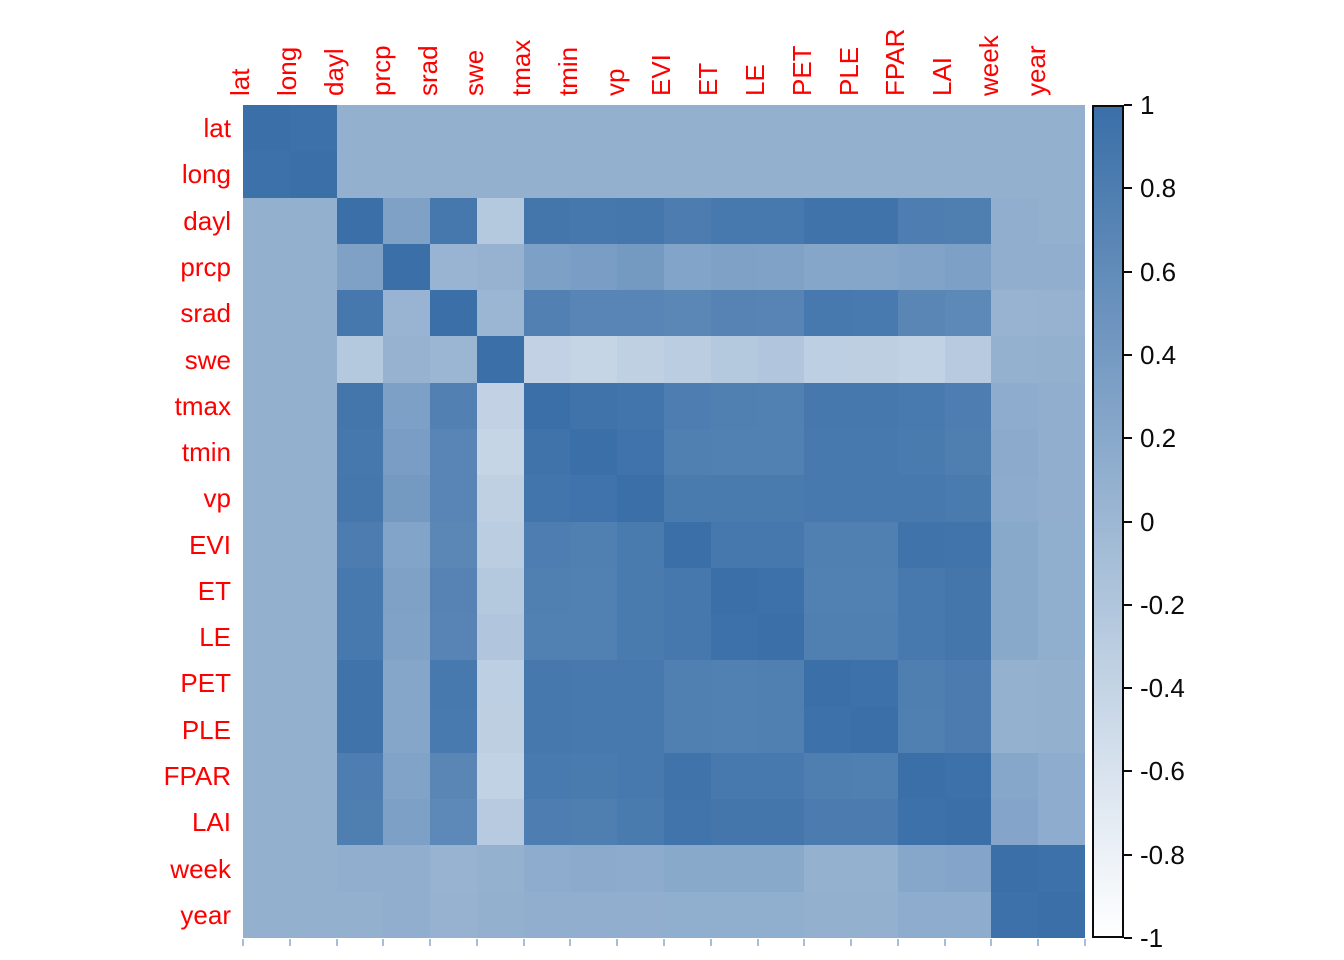 This screenshot has width=1344, height=960. Describe the element at coordinates (968, 868) in the screenshot. I see `heatmap-cell-week-LAI` at that location.